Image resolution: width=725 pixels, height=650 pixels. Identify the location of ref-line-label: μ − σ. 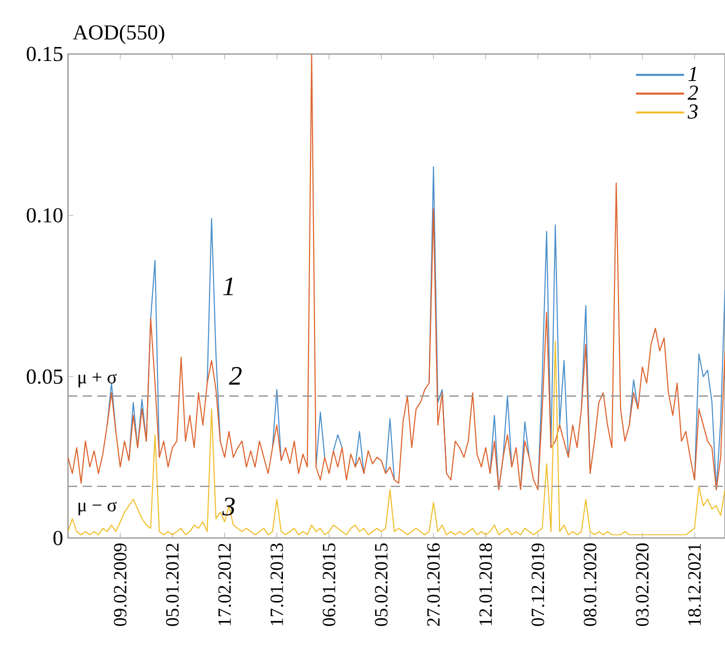
(97, 509).